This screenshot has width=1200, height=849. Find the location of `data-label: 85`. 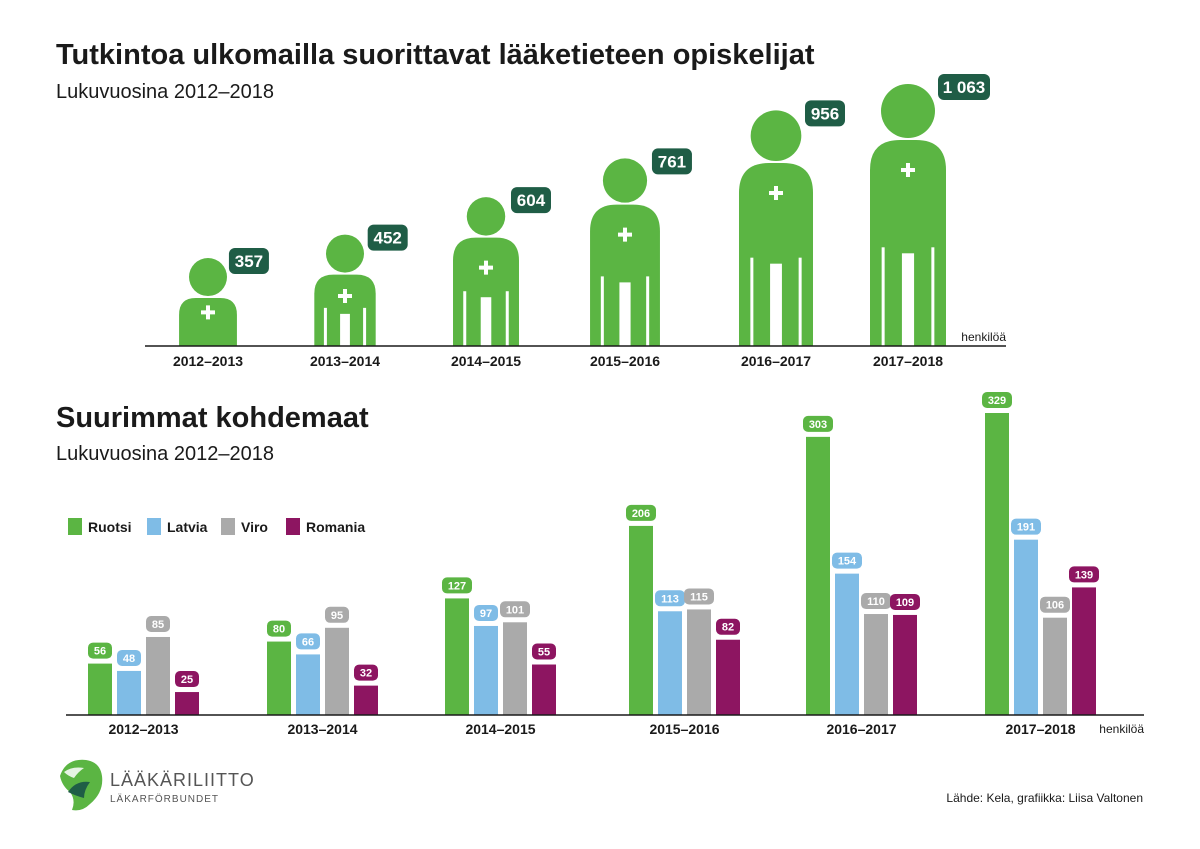

data-label: 85 is located at coordinates (158, 625).